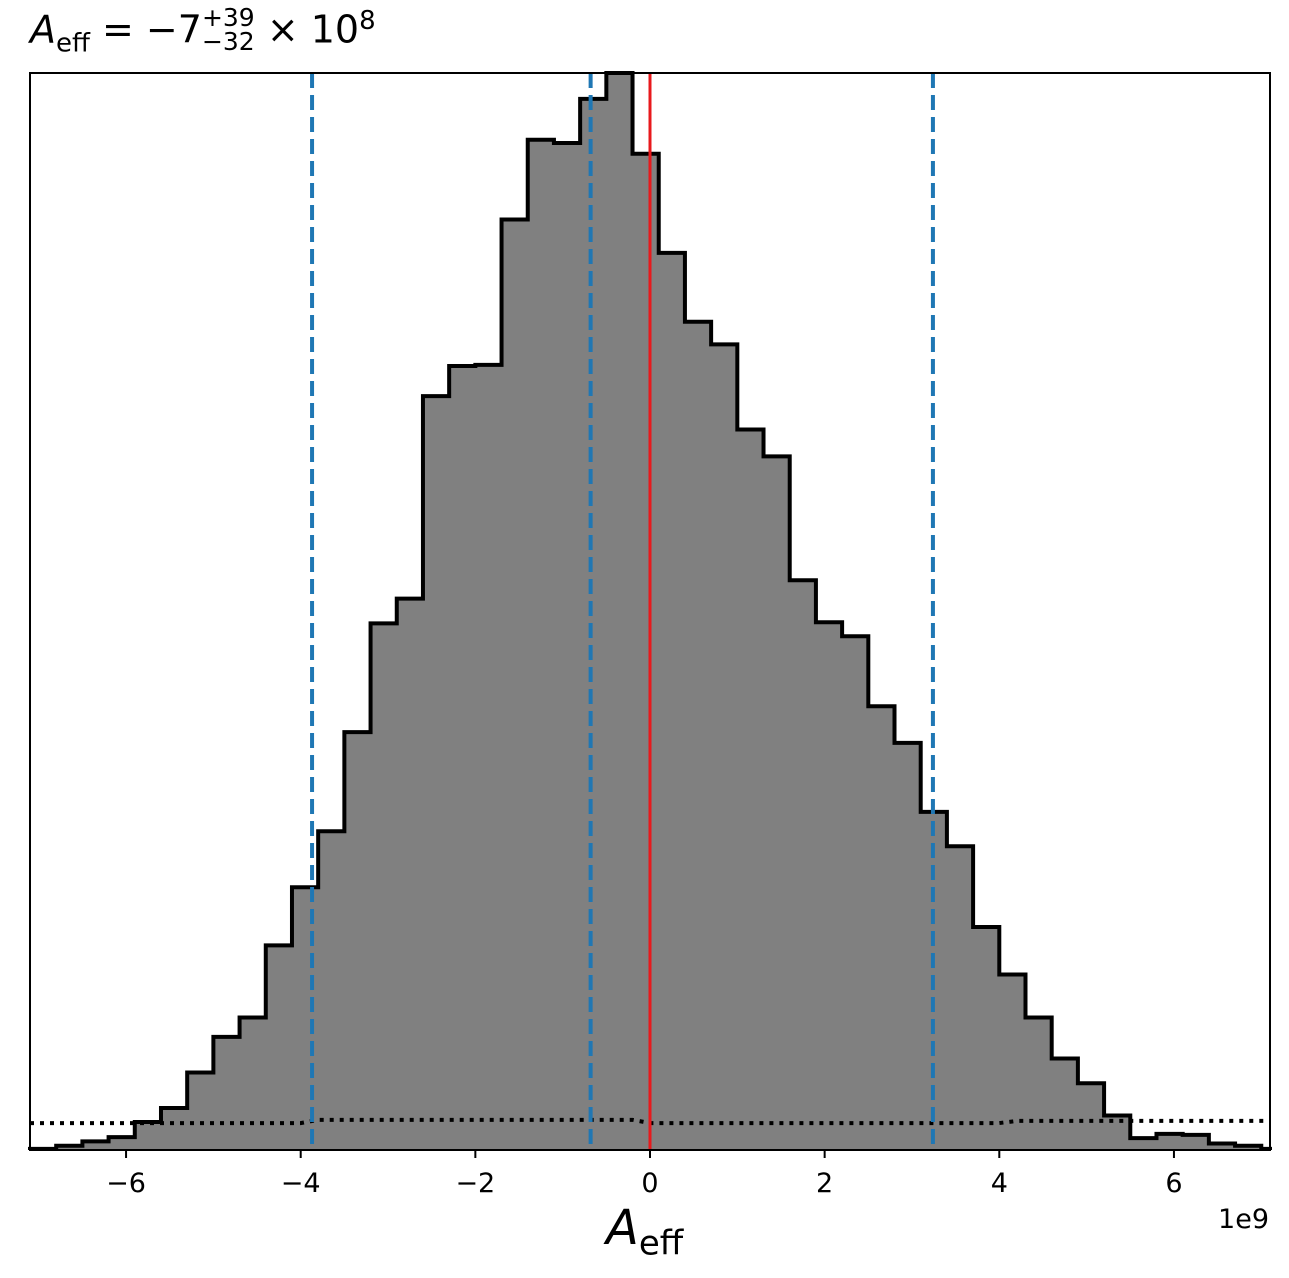 This screenshot has height=1278, width=1289. I want to click on title-equals: = −7, so click(152, 29).